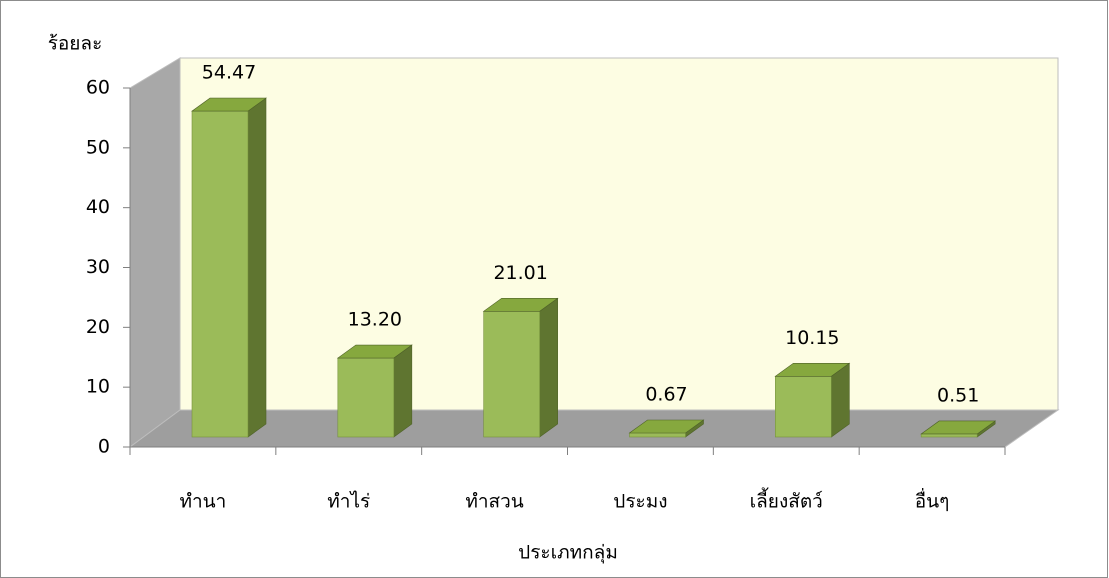  Describe the element at coordinates (98, 327) in the screenshot. I see `y-tick-label: 20` at that location.